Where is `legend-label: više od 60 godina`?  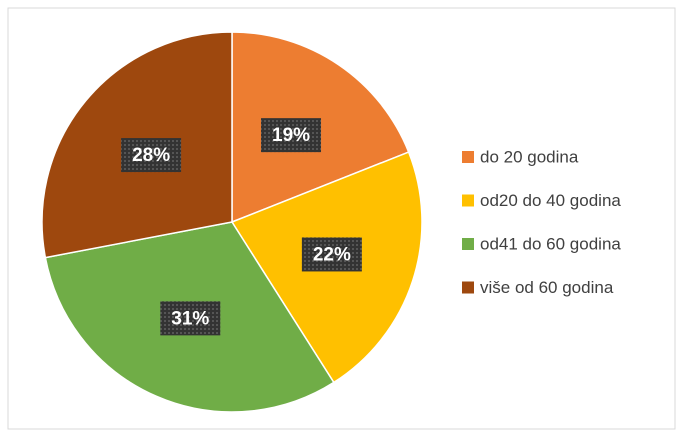 legend-label: više od 60 godina is located at coordinates (547, 287).